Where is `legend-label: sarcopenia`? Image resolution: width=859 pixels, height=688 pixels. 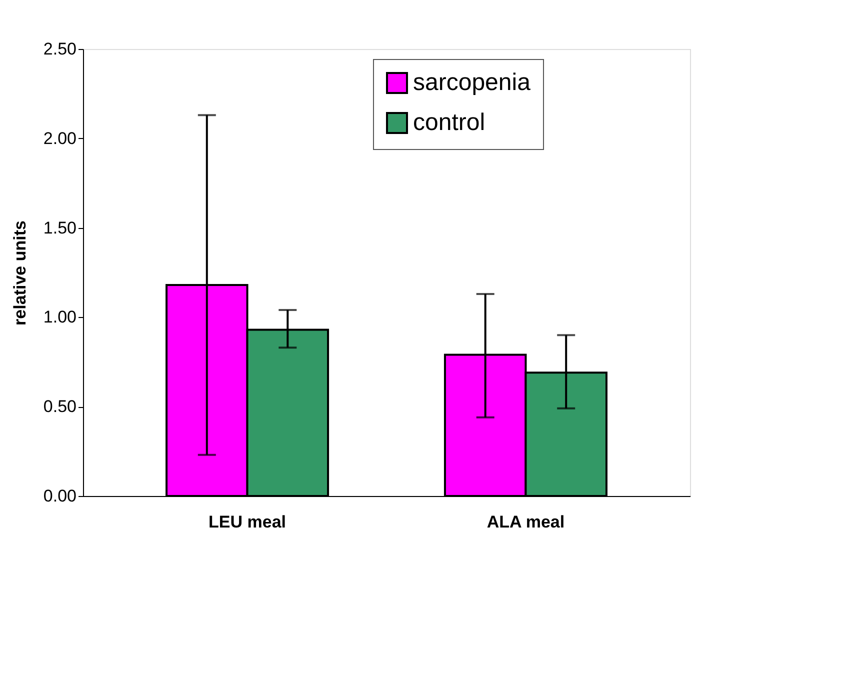 legend-label: sarcopenia is located at coordinates (472, 82).